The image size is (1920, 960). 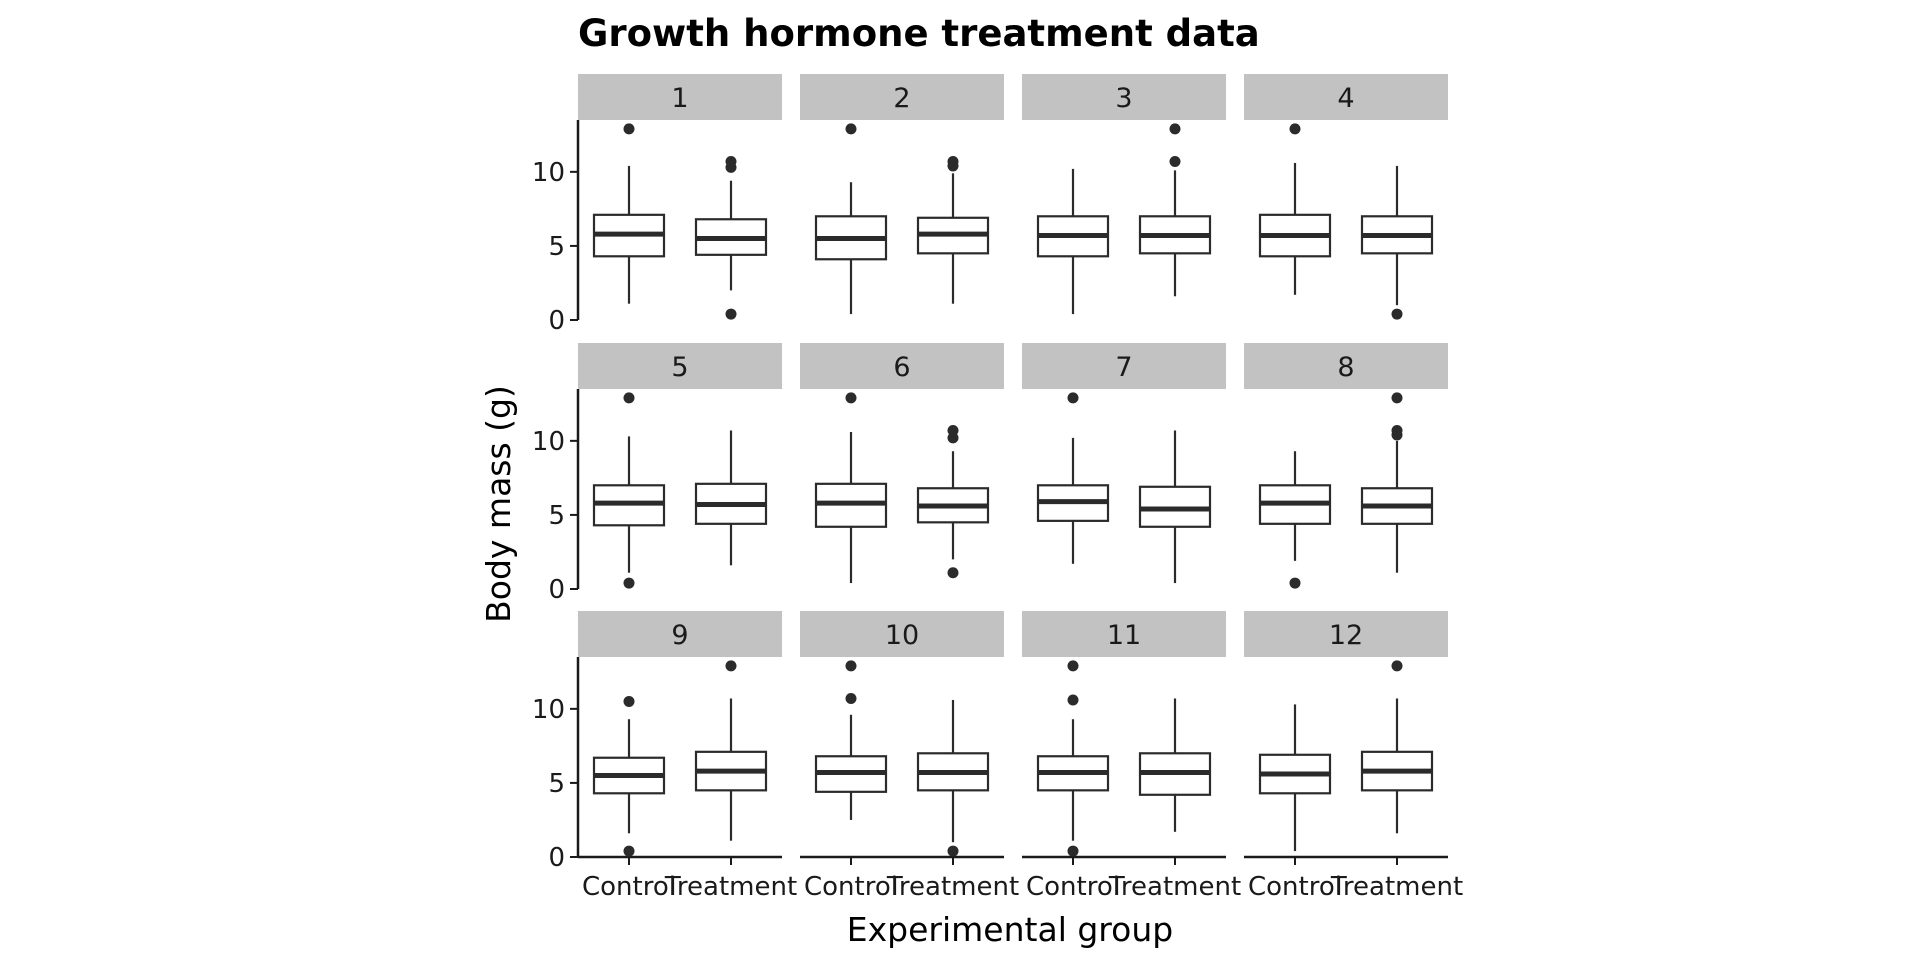 I want to click on facet-strip-label: 3, so click(x=1123, y=98).